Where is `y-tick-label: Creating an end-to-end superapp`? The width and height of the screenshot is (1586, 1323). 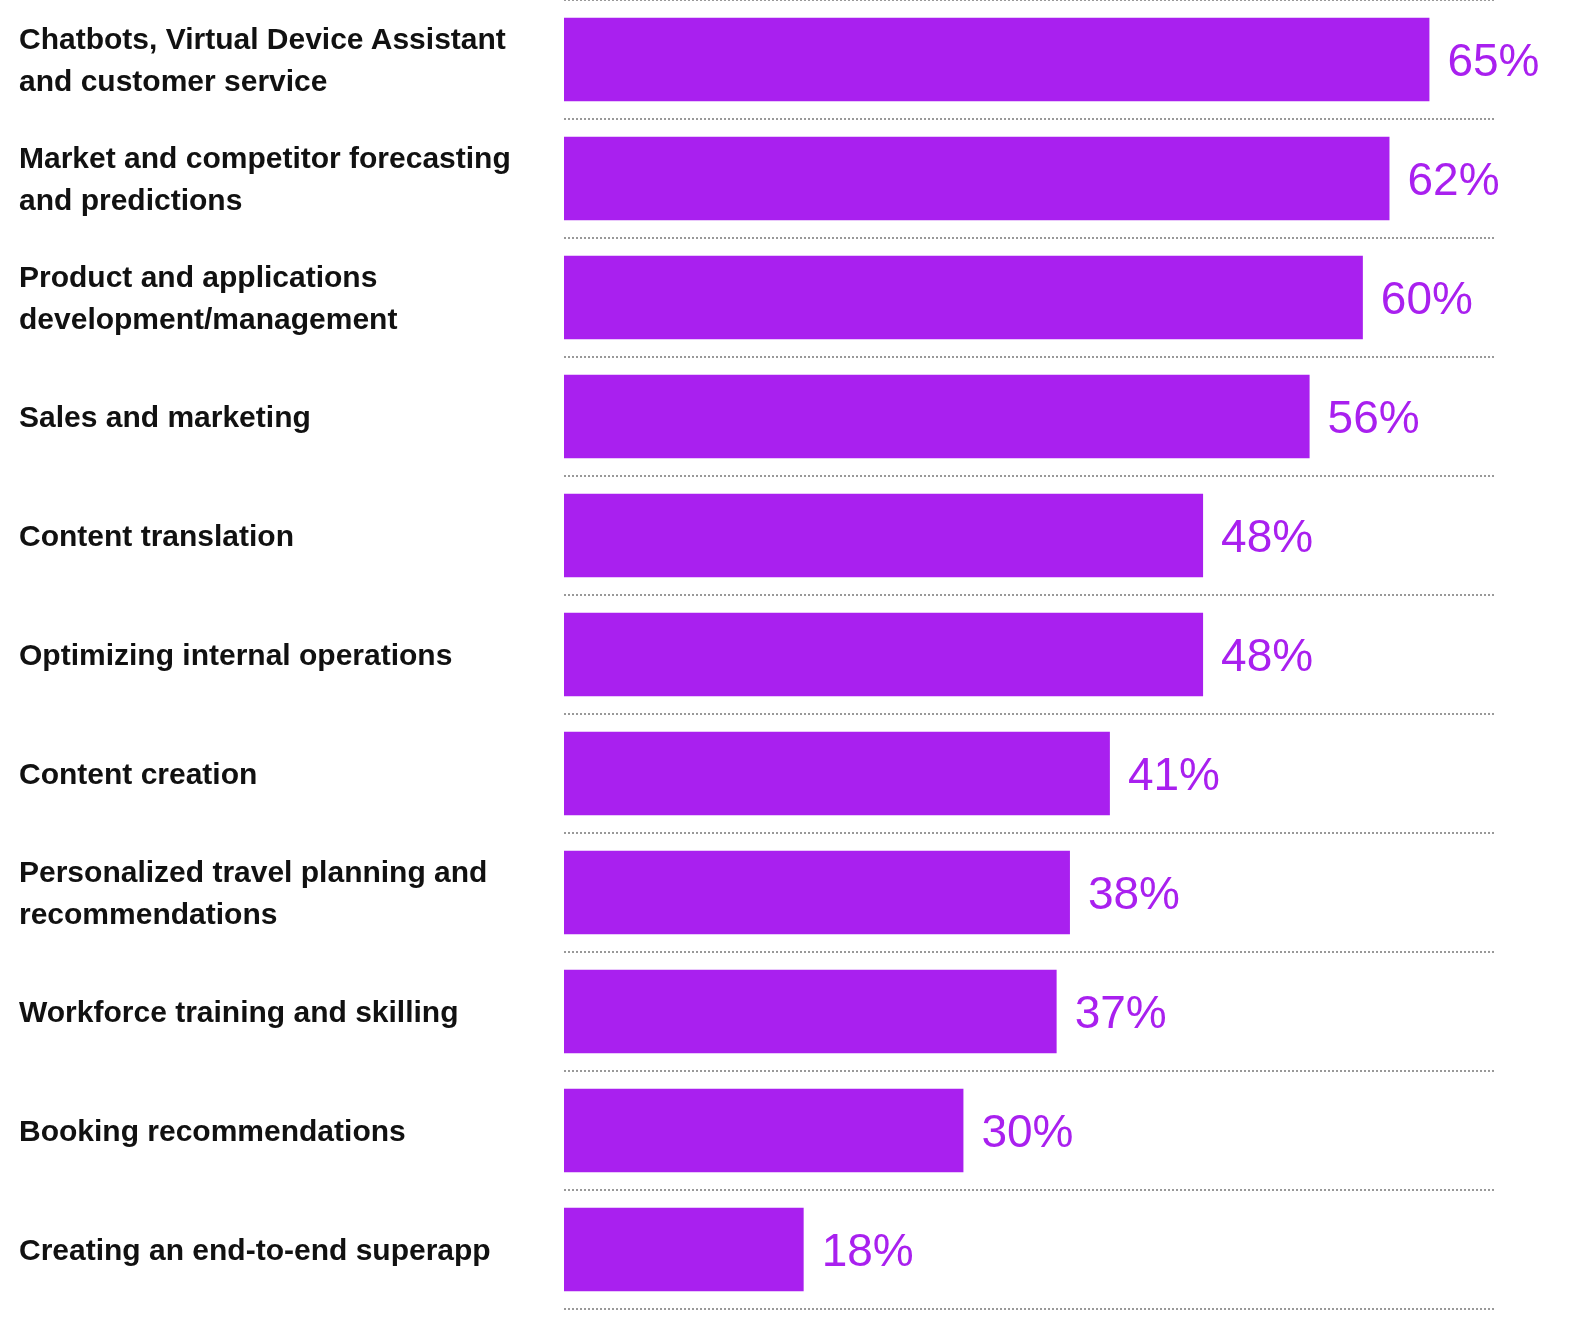
y-tick-label: Creating an end-to-end superapp is located at coordinates (255, 1249).